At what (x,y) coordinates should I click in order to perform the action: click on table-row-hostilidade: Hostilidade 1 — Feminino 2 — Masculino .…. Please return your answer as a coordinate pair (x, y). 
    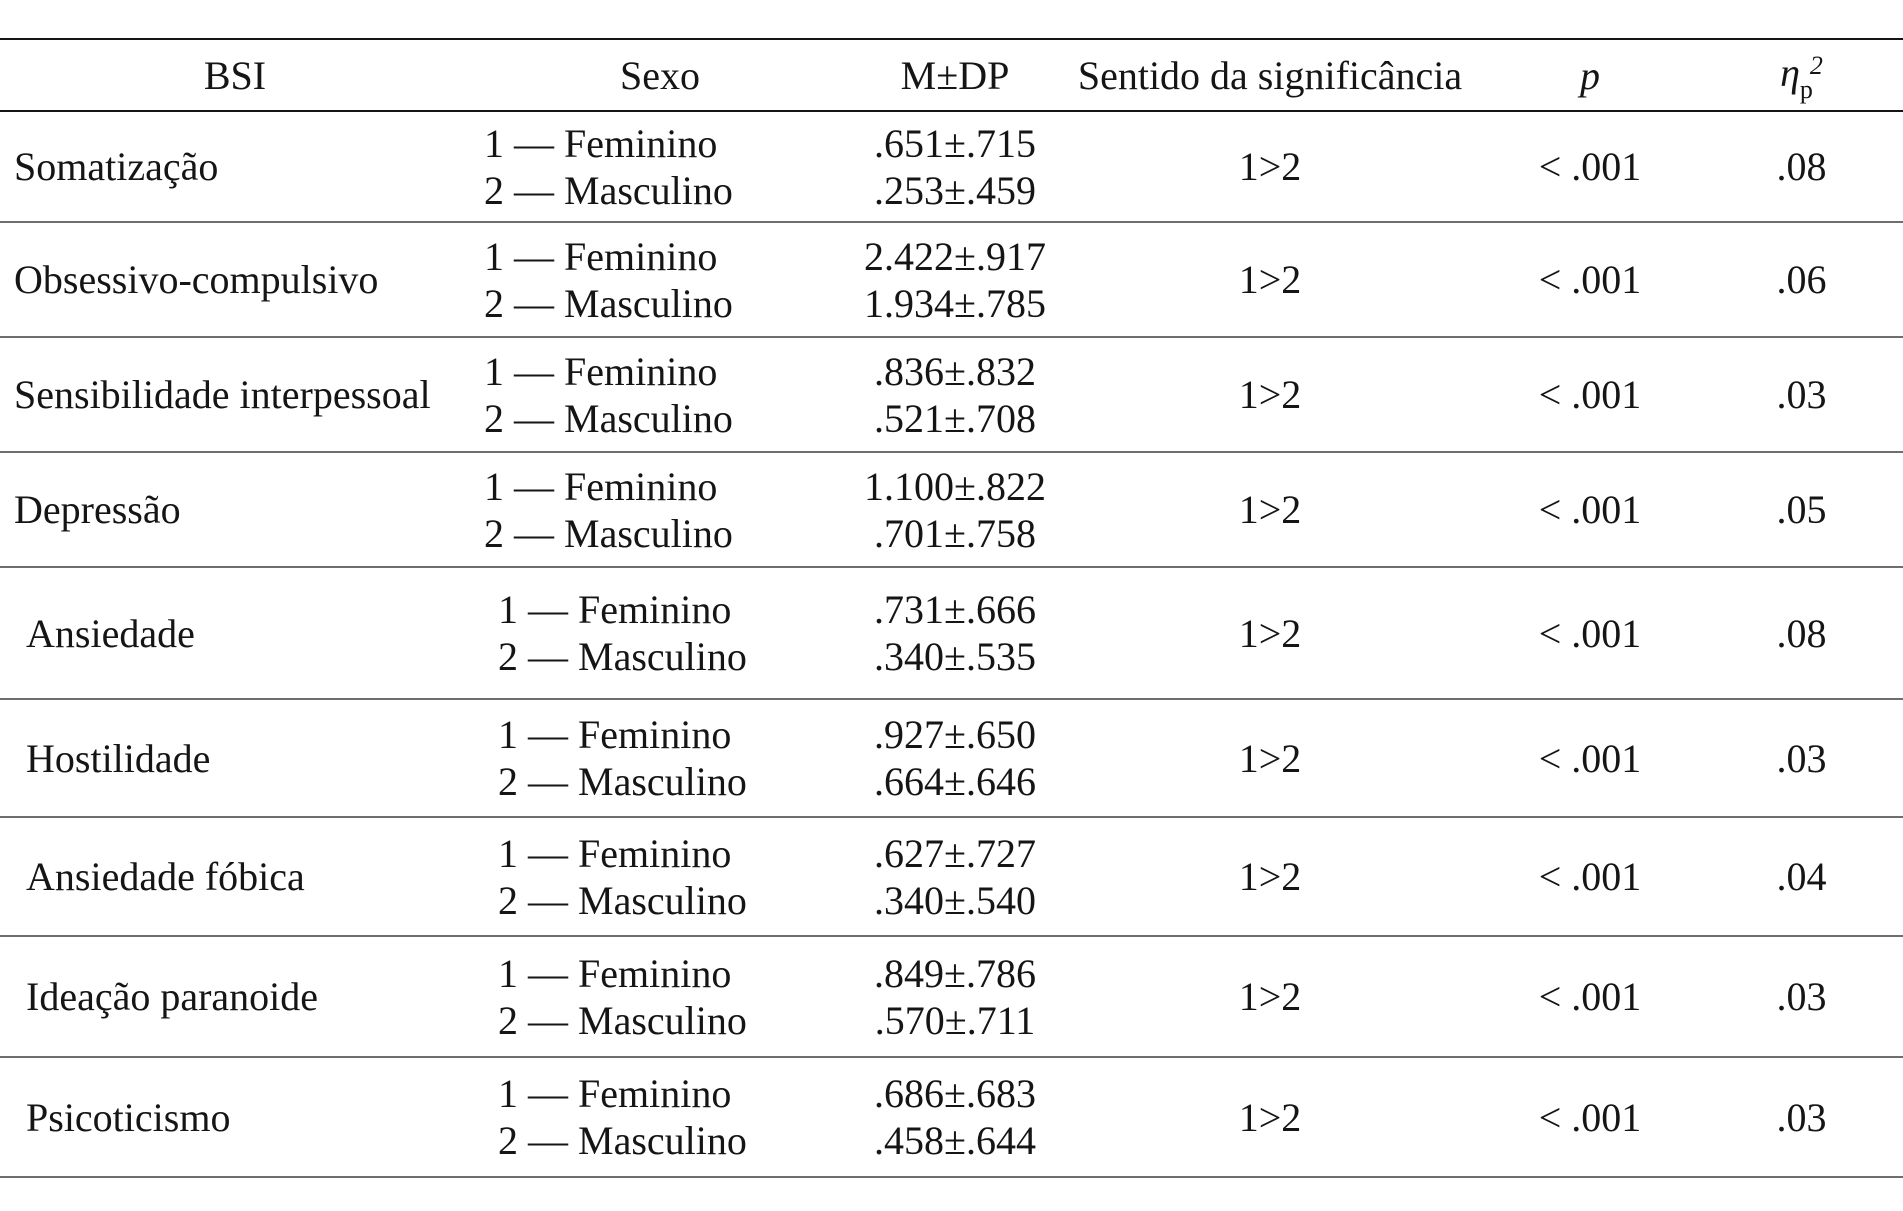
    Looking at the image, I should click on (951, 758).